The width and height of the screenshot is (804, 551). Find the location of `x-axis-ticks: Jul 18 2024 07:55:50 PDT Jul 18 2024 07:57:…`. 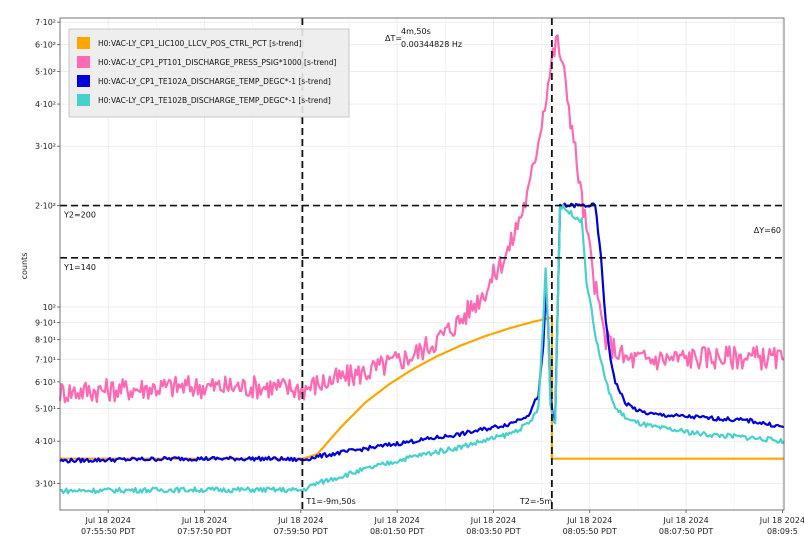

x-axis-ticks: Jul 18 2024 07:55:50 PDT Jul 18 2024 07:57:… is located at coordinates (442, 523).